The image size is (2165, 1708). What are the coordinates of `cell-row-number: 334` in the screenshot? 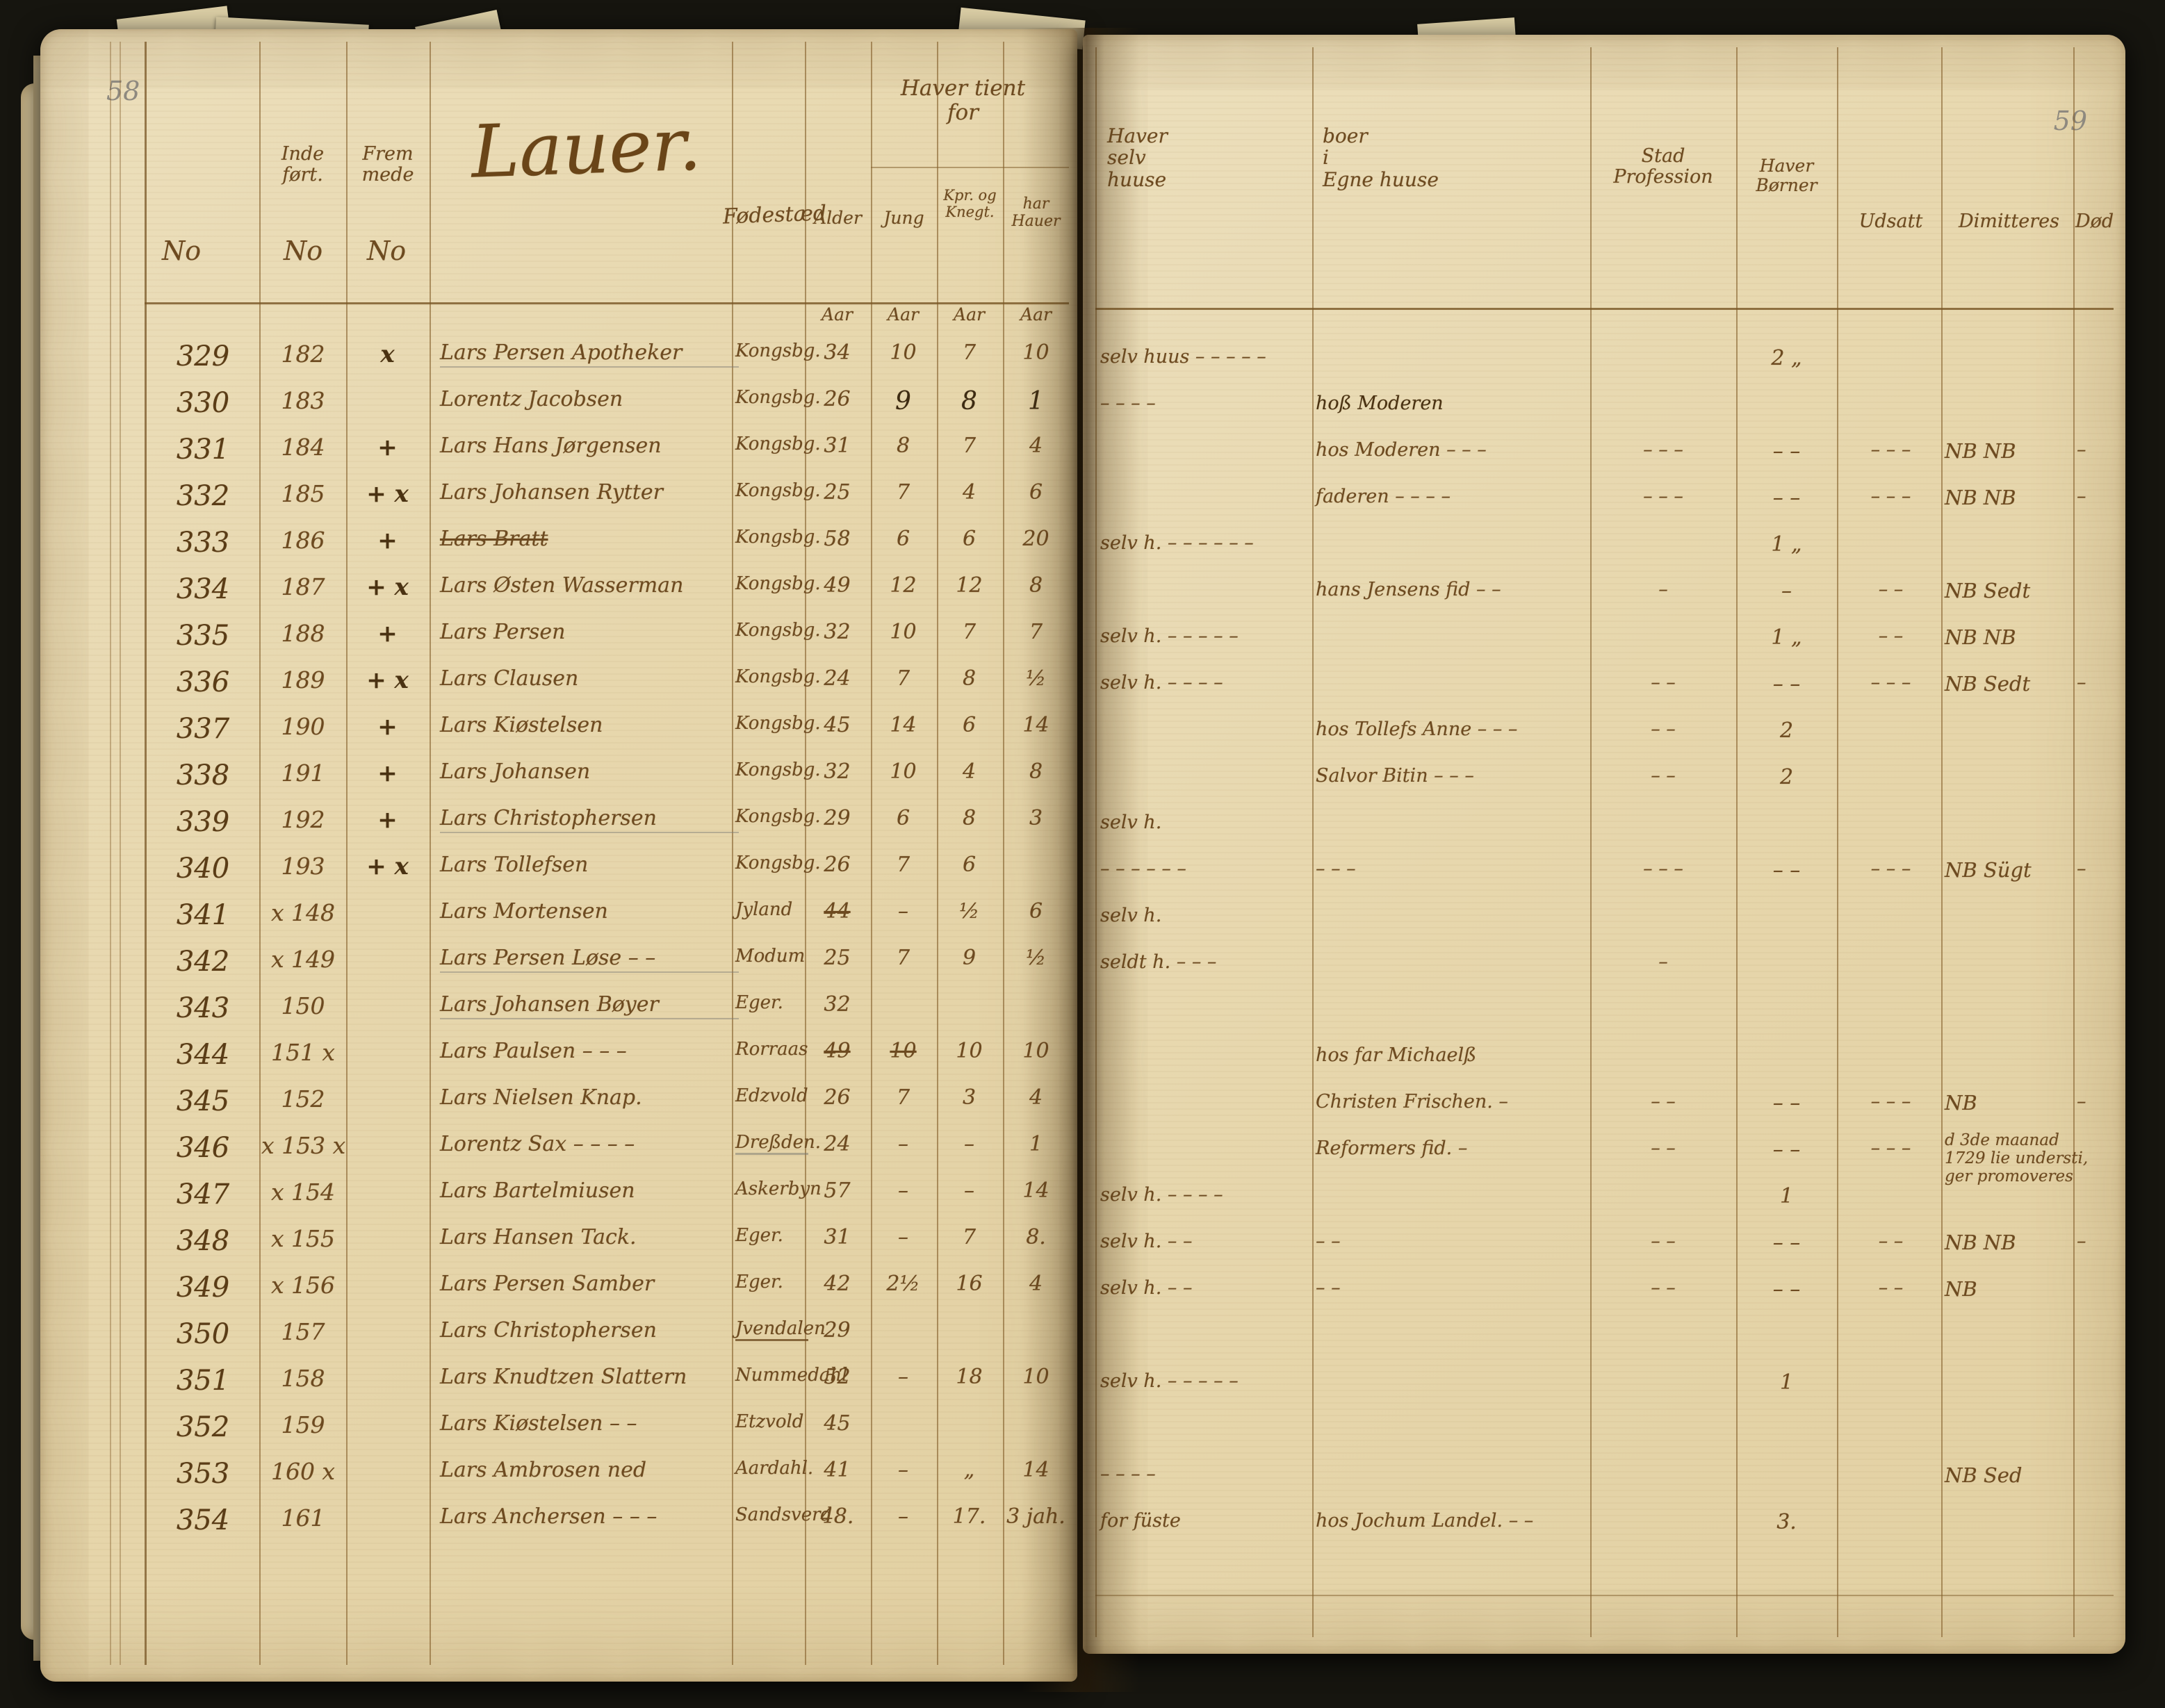 It's located at (203, 589).